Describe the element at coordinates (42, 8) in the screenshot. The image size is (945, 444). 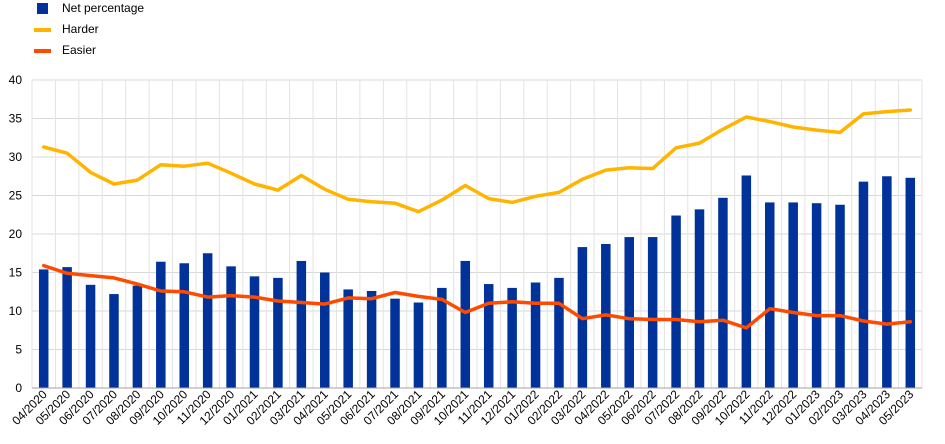
I see `legend-swatch-net-percentage` at that location.